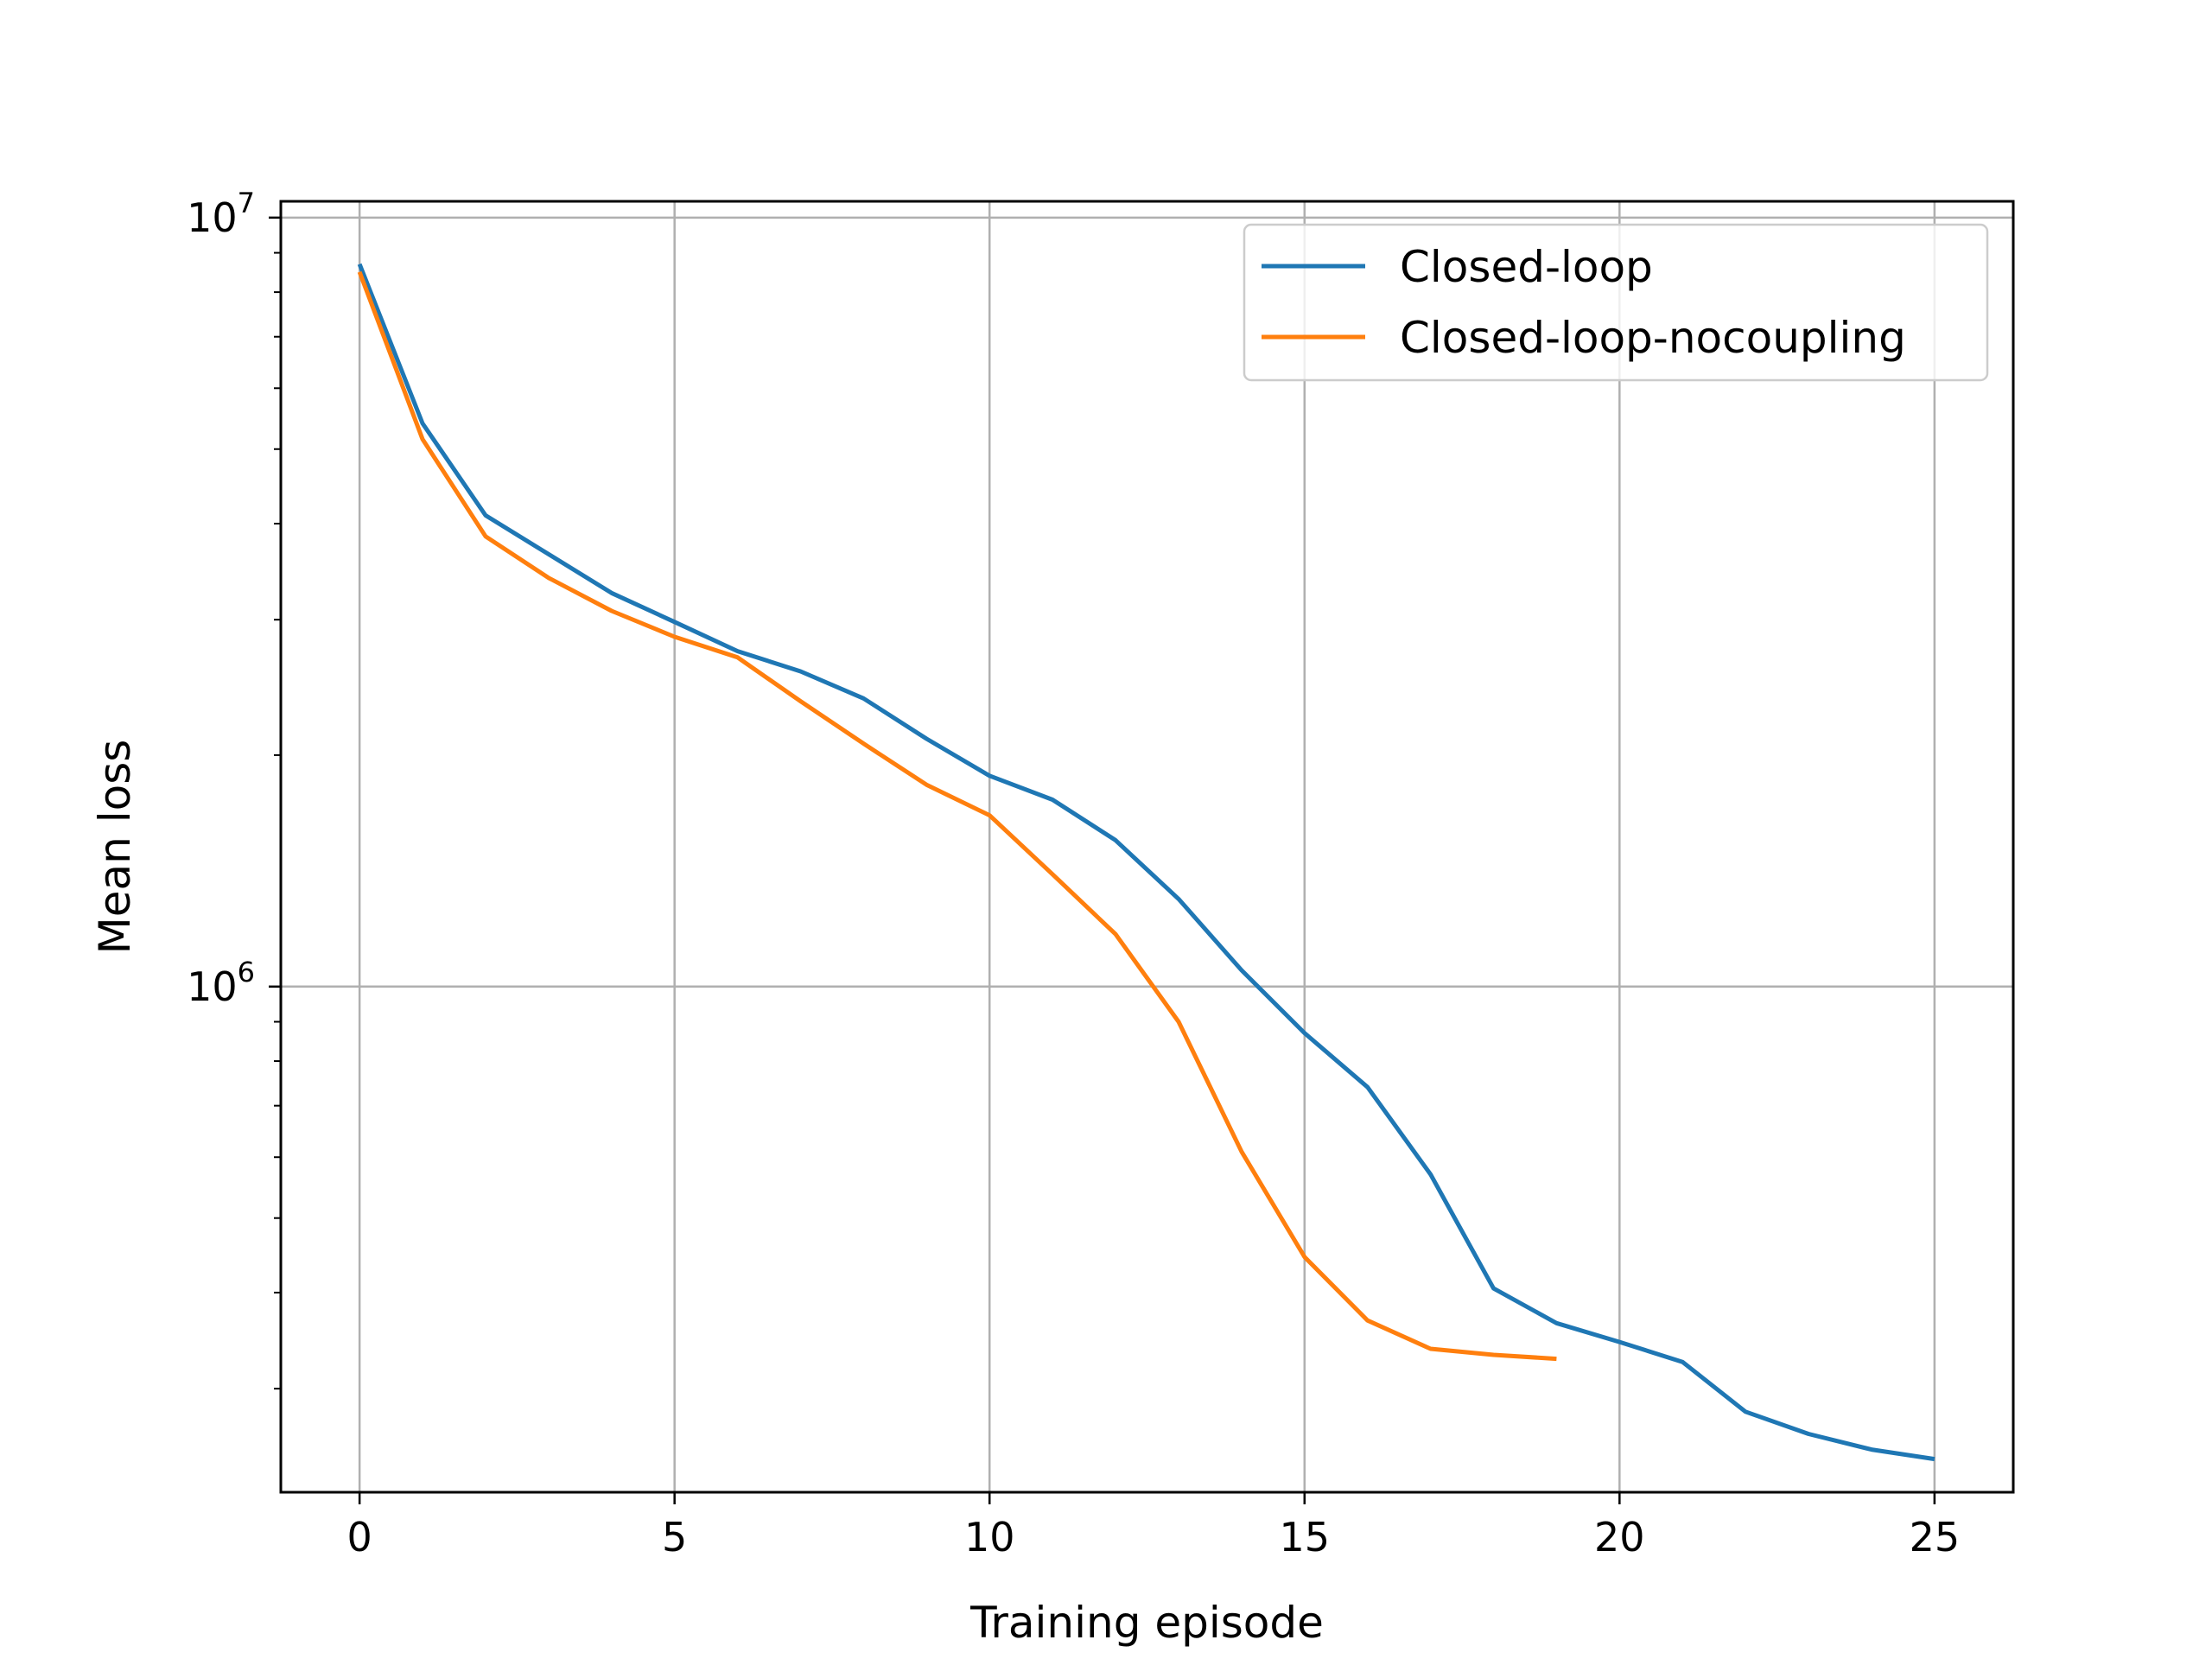  Describe the element at coordinates (1935, 1537) in the screenshot. I see `x-tick-label: 25` at that location.